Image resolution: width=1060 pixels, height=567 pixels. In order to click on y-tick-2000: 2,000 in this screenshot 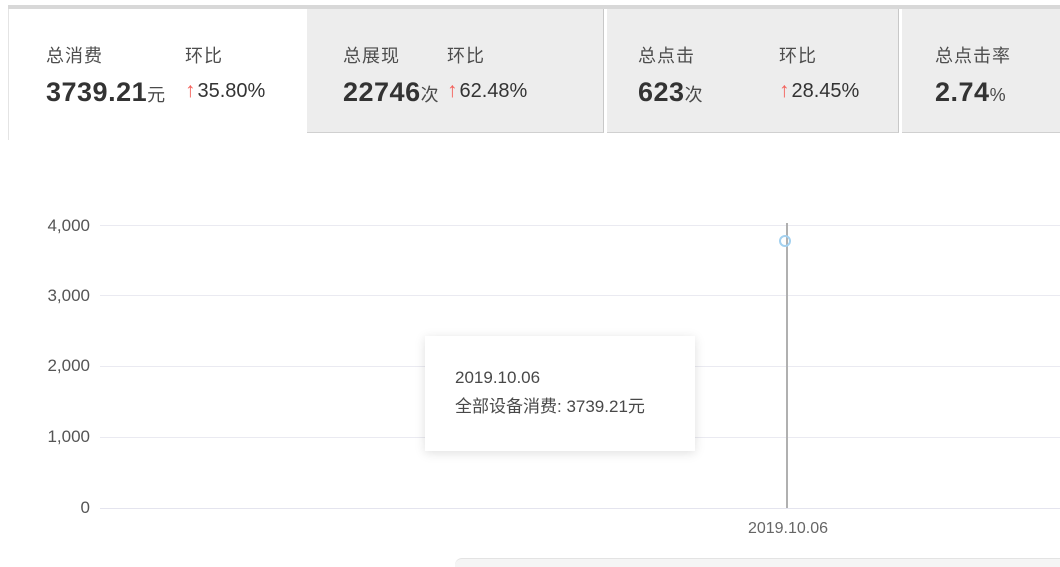, I will do `click(68, 365)`.